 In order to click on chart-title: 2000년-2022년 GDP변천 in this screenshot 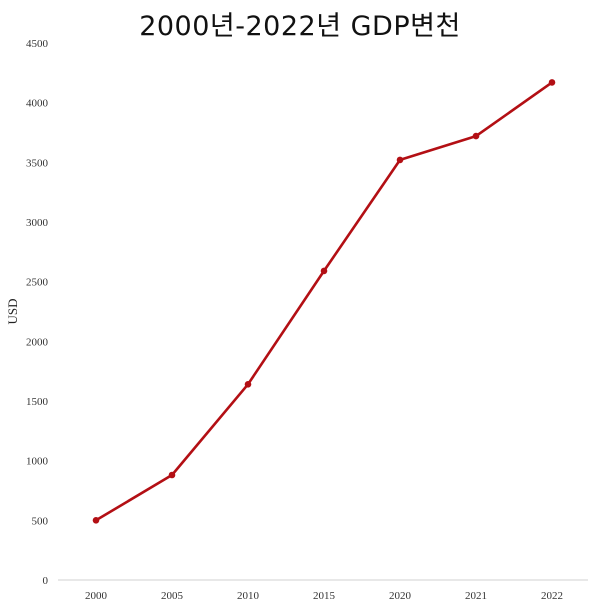, I will do `click(300, 26)`.